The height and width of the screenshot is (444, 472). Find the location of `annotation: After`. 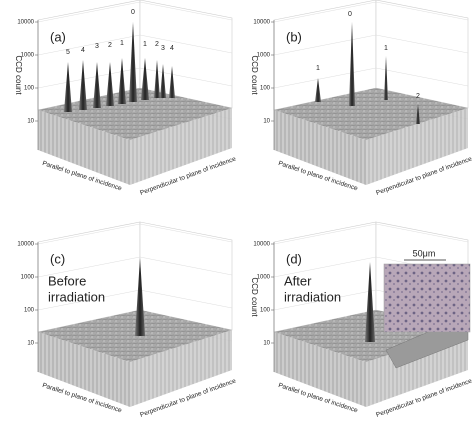

annotation: After is located at coordinates (298, 280).